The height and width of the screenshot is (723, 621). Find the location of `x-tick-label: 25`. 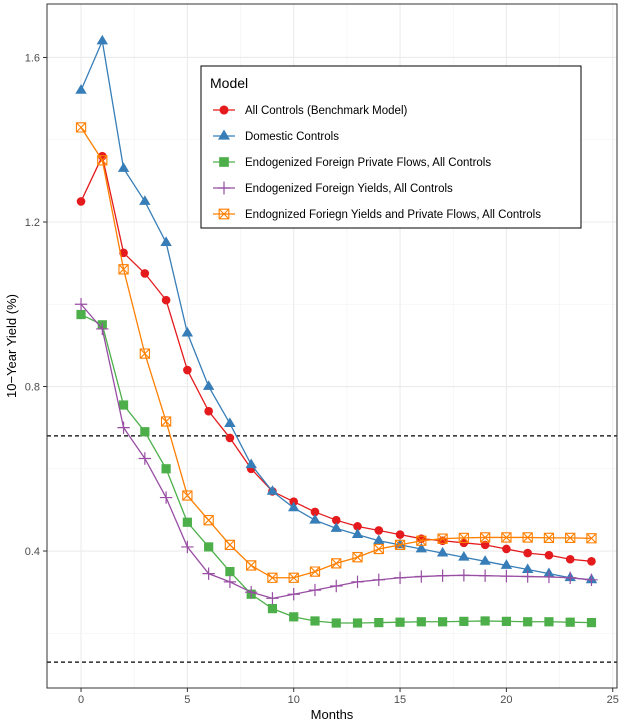

x-tick-label: 25 is located at coordinates (613, 700).